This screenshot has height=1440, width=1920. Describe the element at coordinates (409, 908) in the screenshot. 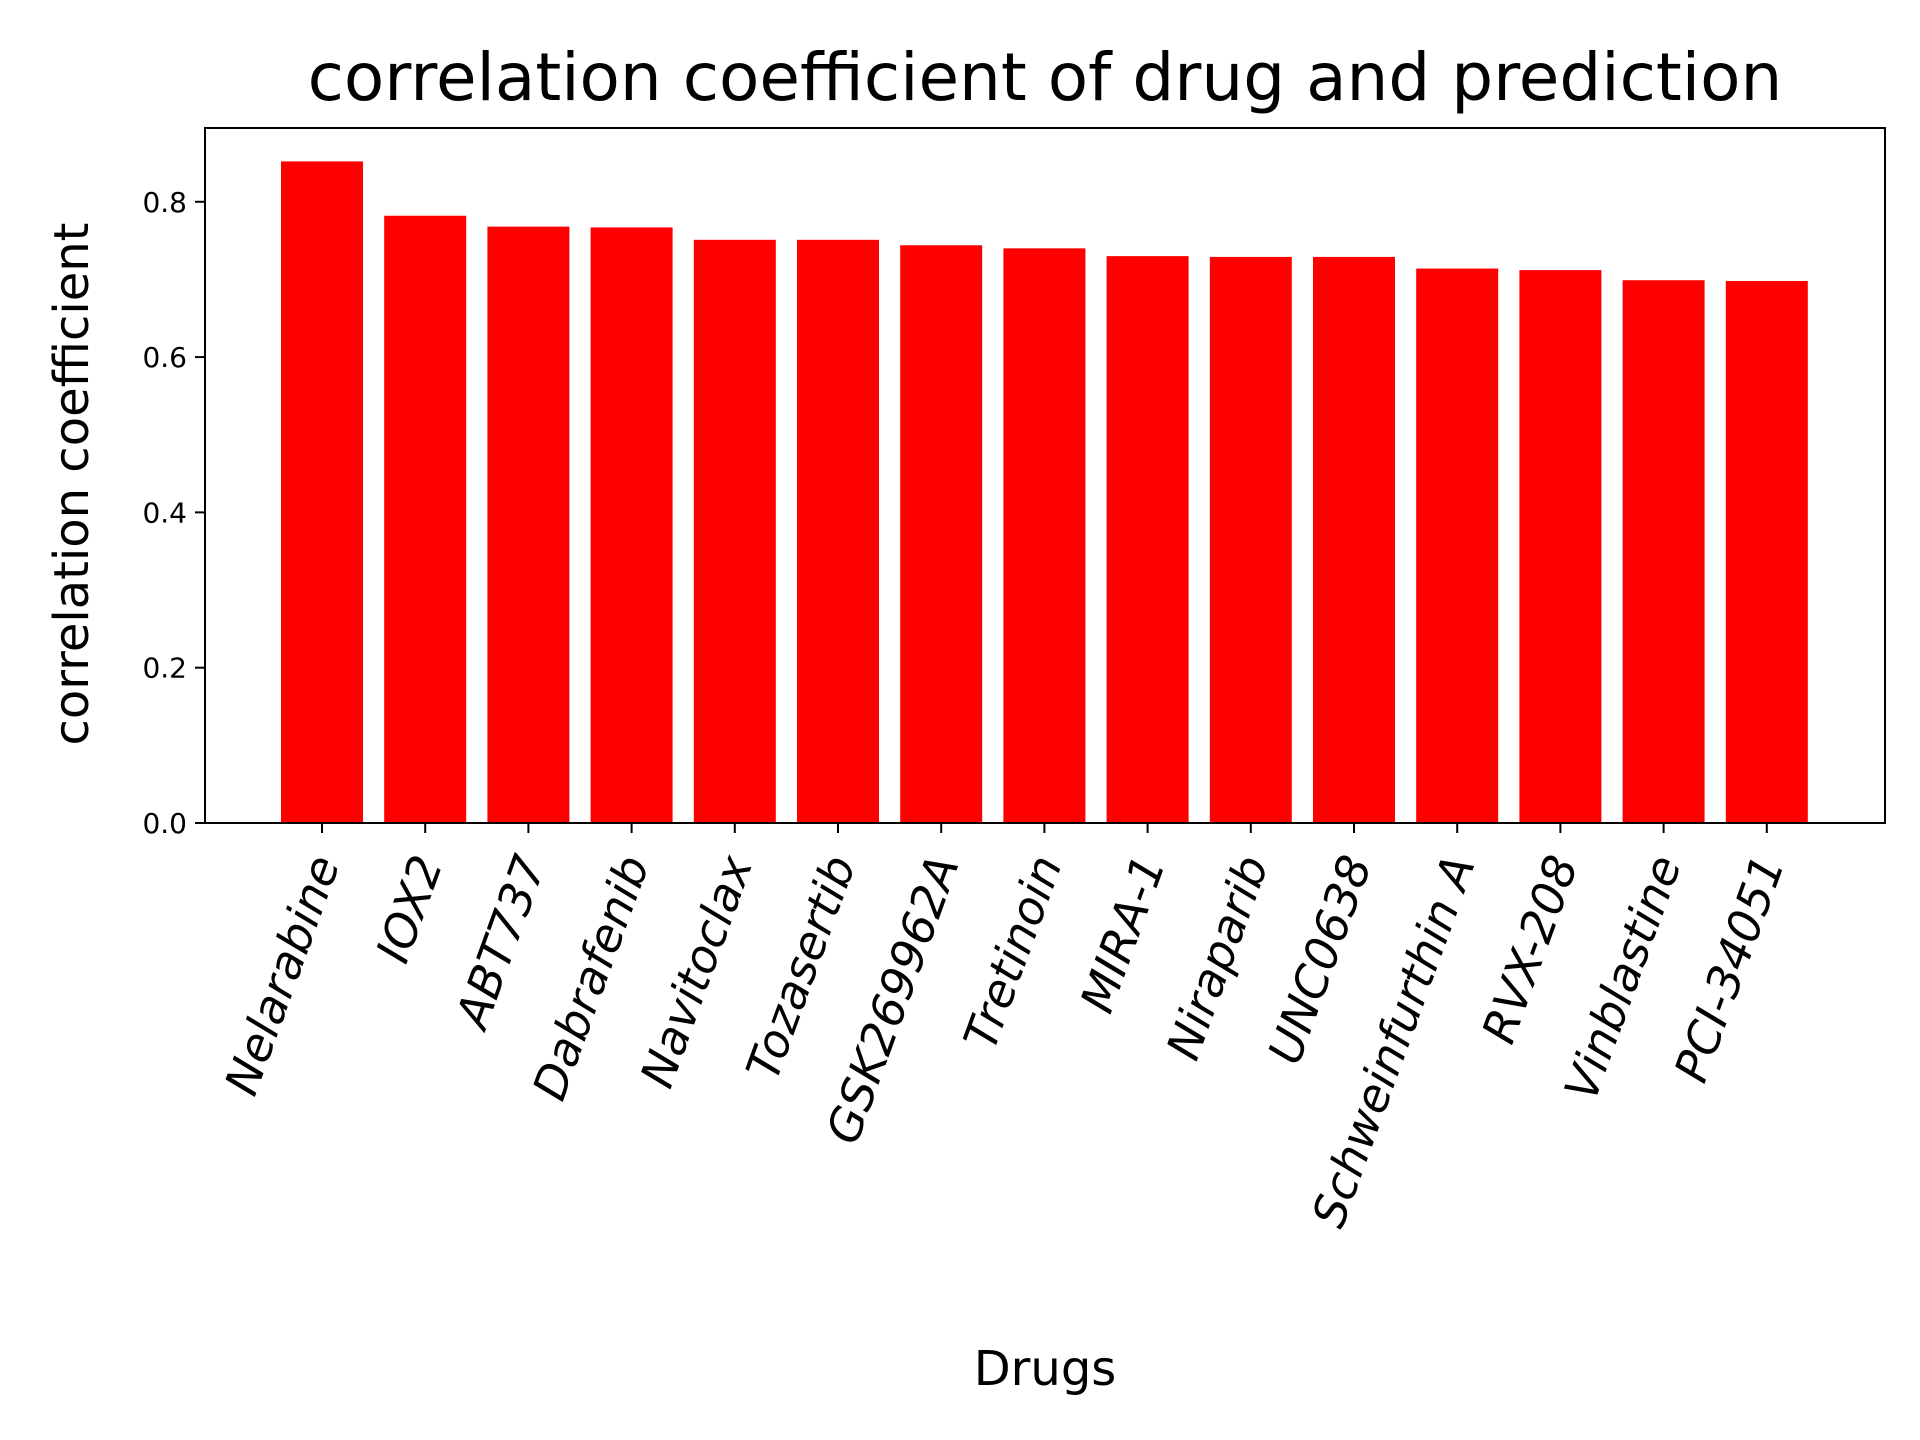

I see `x-tick-label: IOX2` at that location.